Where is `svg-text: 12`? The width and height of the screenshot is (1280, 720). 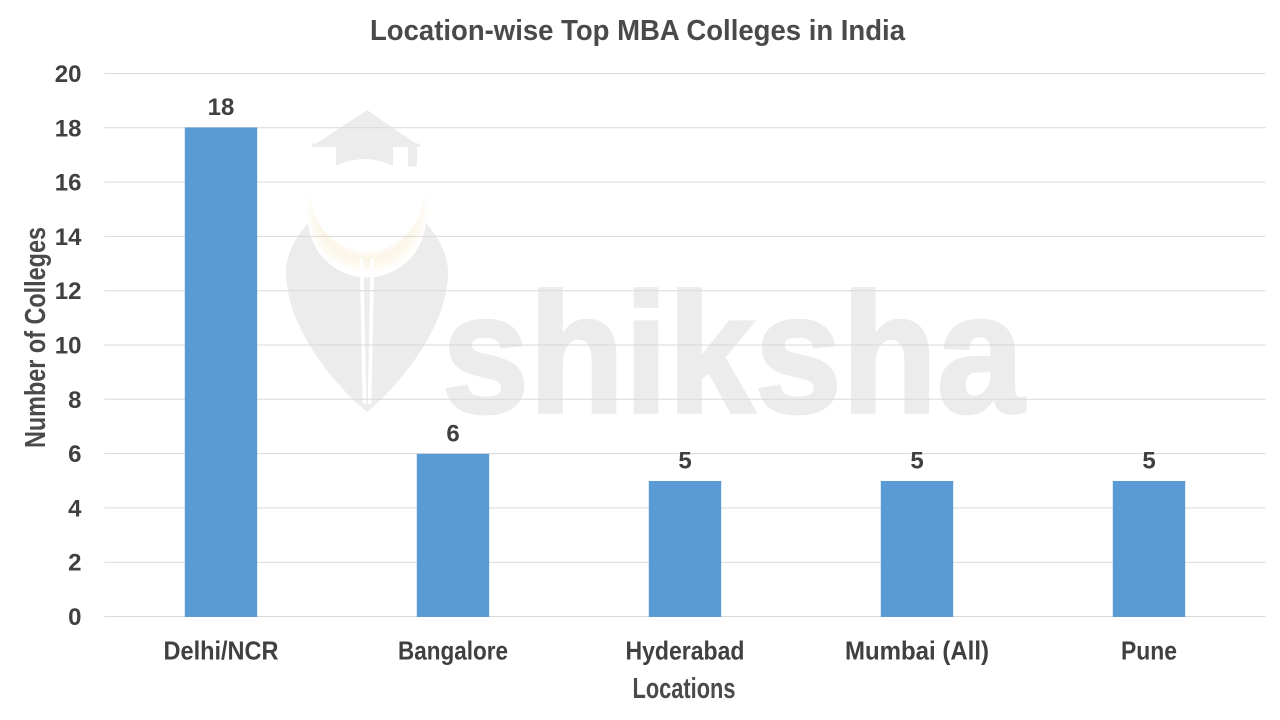 svg-text: 12 is located at coordinates (68, 291).